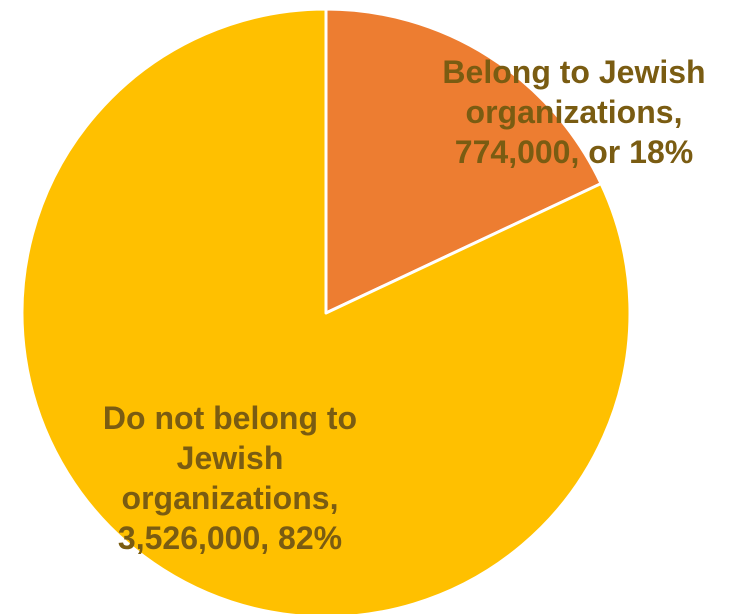 This screenshot has width=736, height=614. I want to click on data-label-belong-line-1: Belong to Jewish, so click(574, 72).